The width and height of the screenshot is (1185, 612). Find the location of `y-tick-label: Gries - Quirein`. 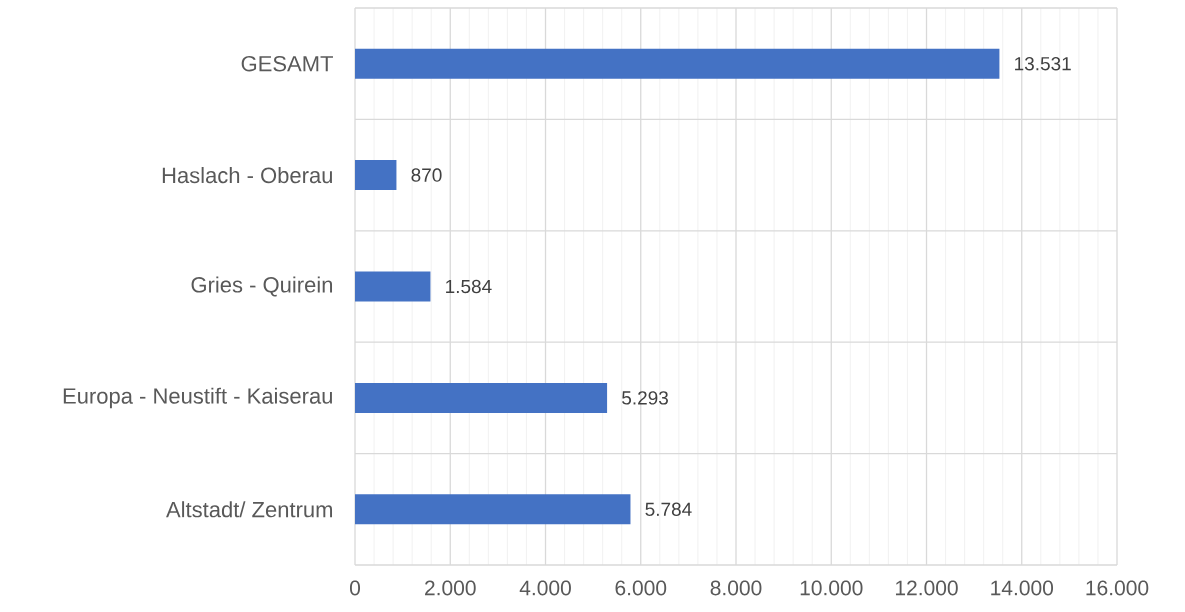

y-tick-label: Gries - Quirein is located at coordinates (262, 286).